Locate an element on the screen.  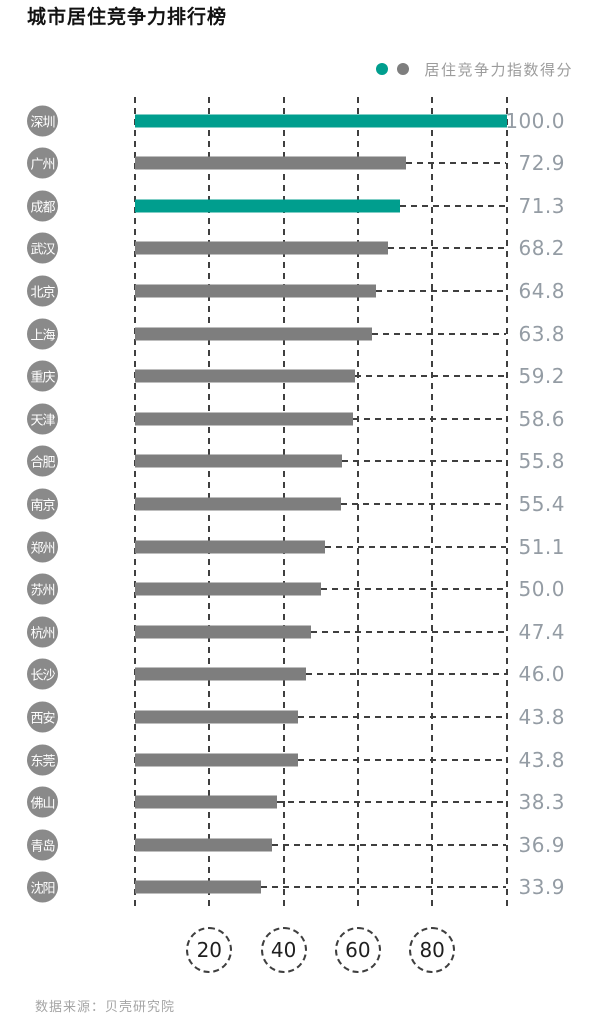
city-badge: 广州 is located at coordinates (42, 163).